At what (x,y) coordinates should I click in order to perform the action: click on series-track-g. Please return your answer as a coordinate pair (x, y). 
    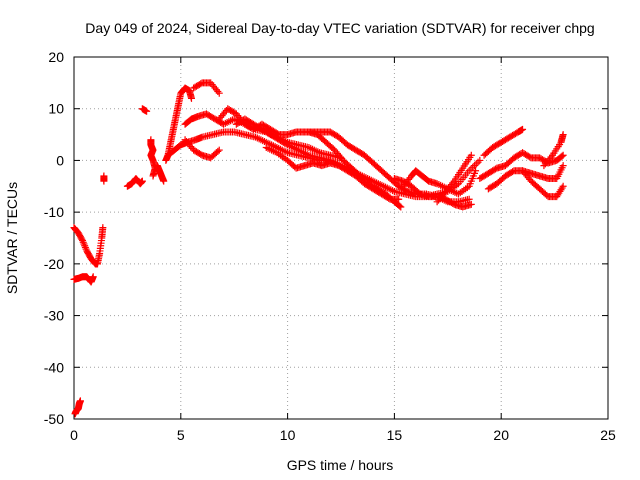
    Looking at the image, I should click on (153, 158).